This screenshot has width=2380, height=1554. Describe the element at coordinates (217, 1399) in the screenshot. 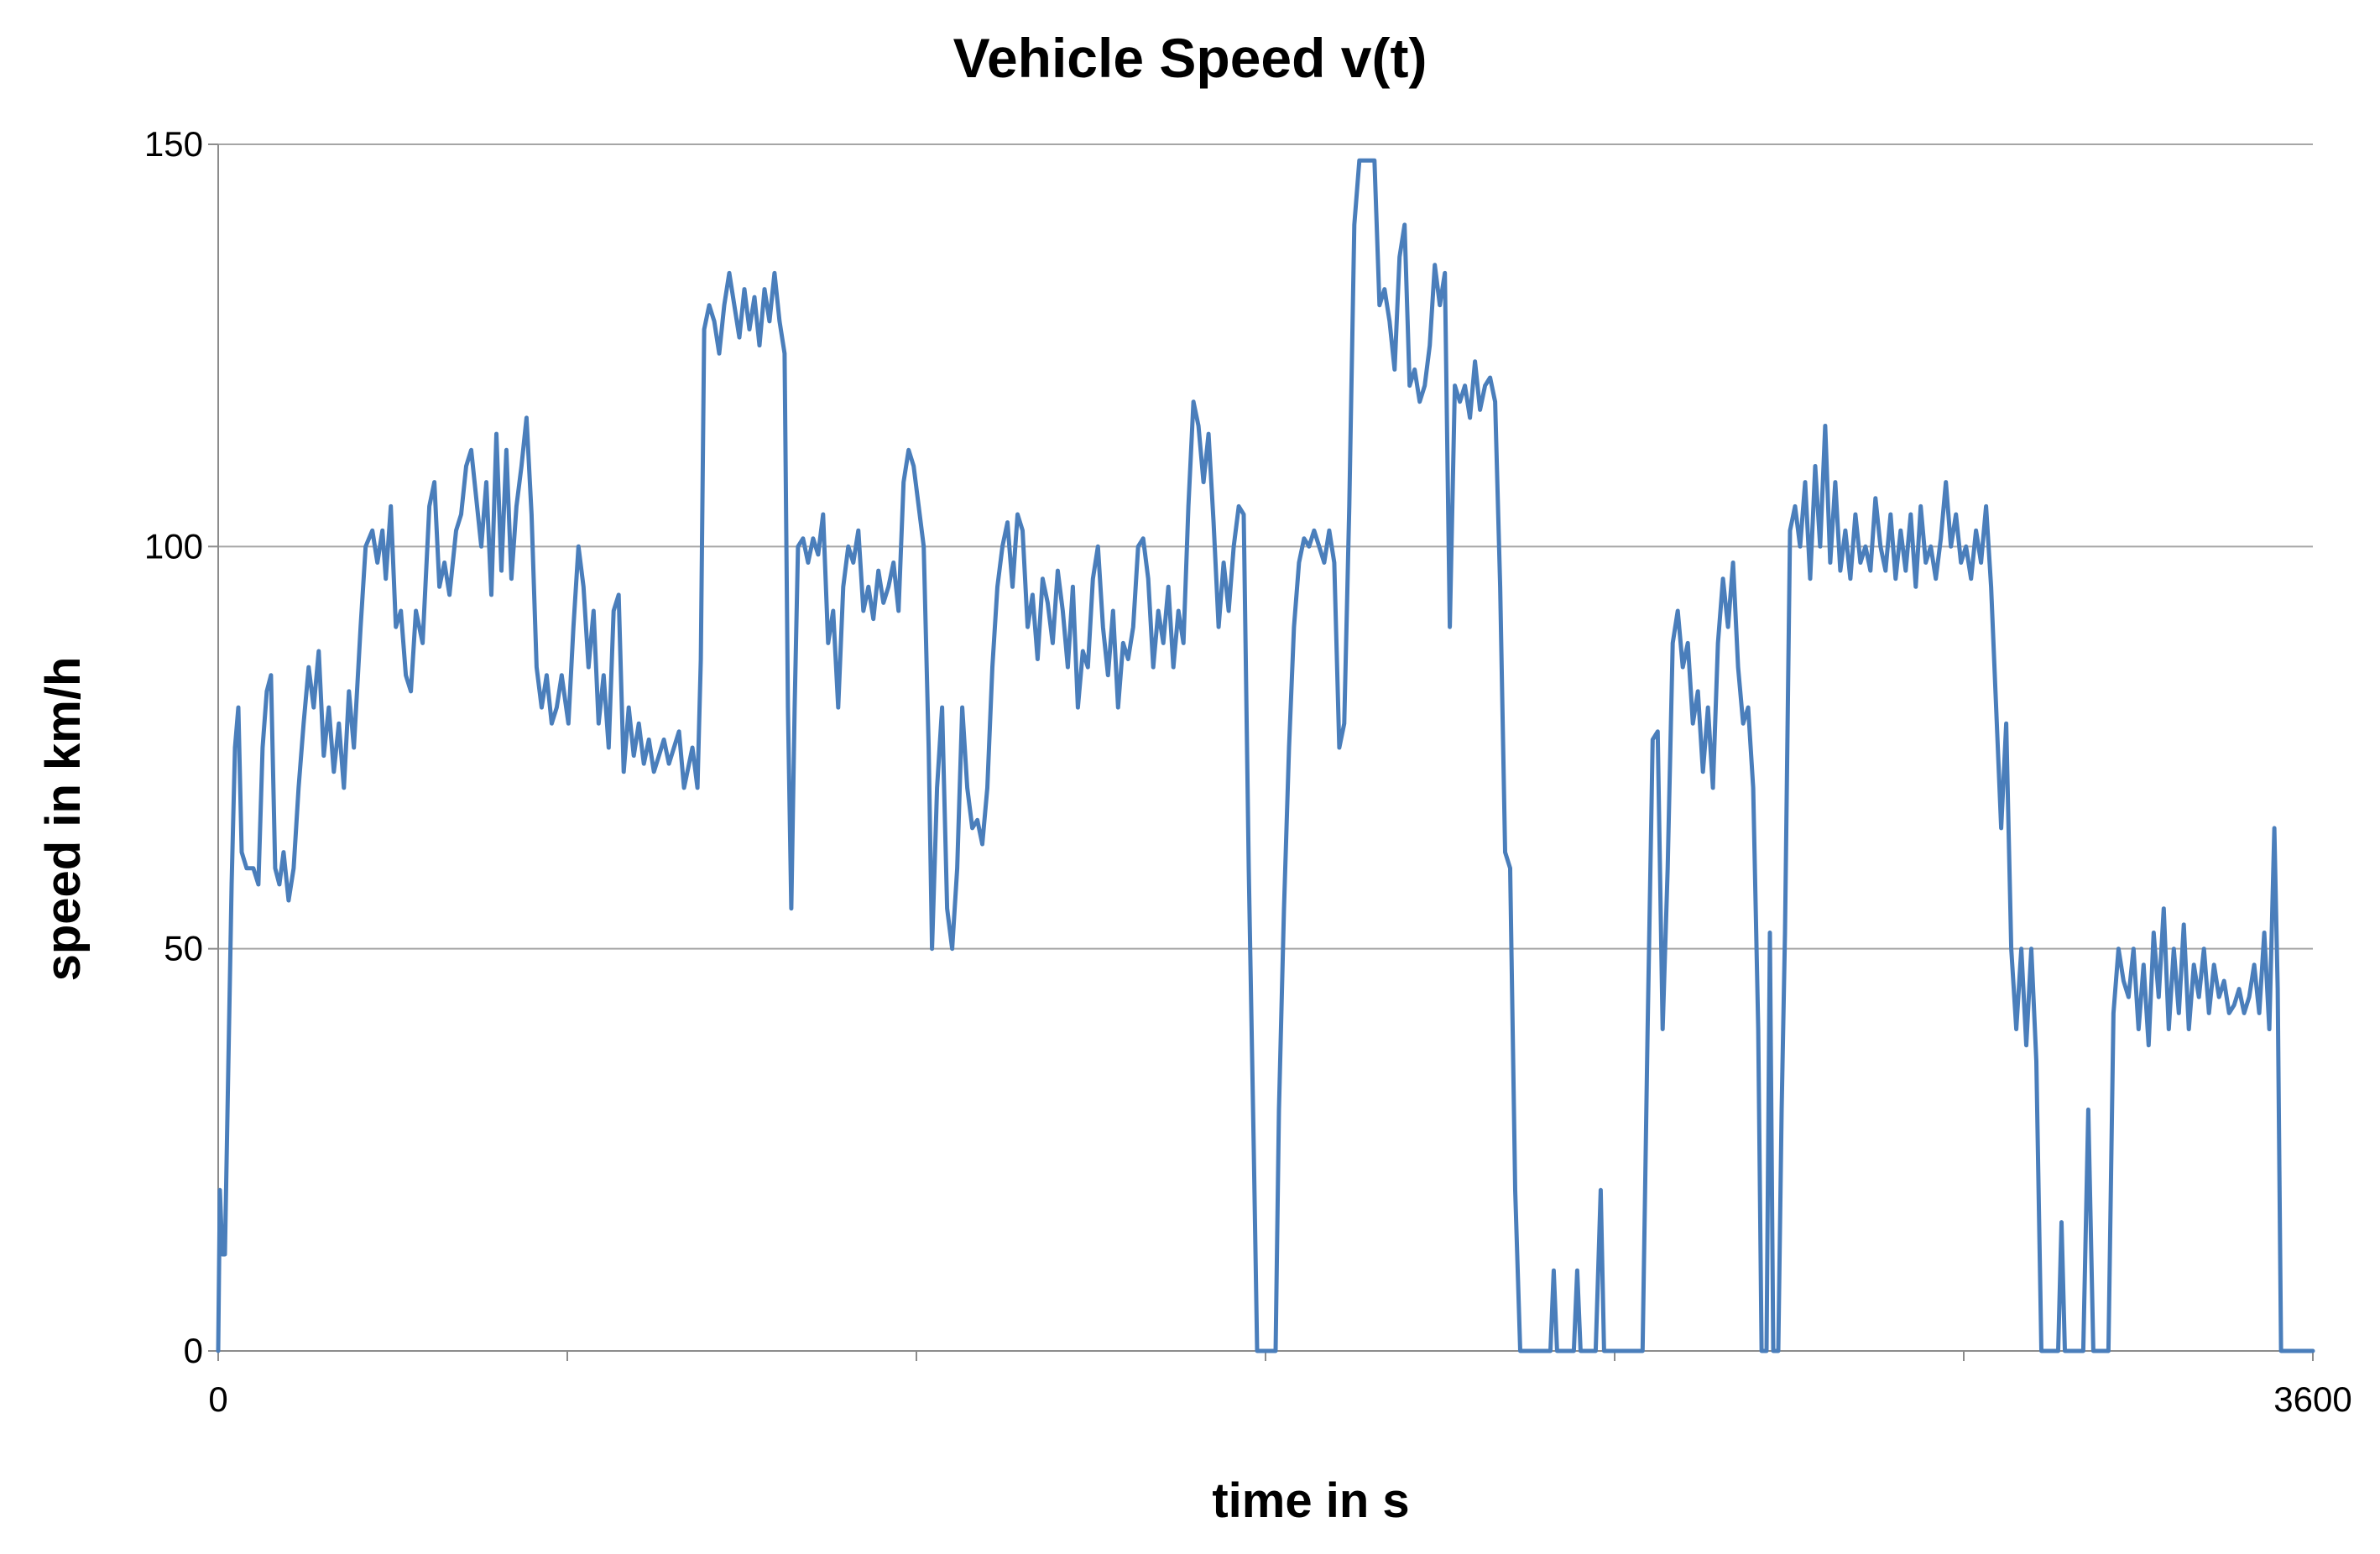

I see `x-tick-label: 0` at that location.